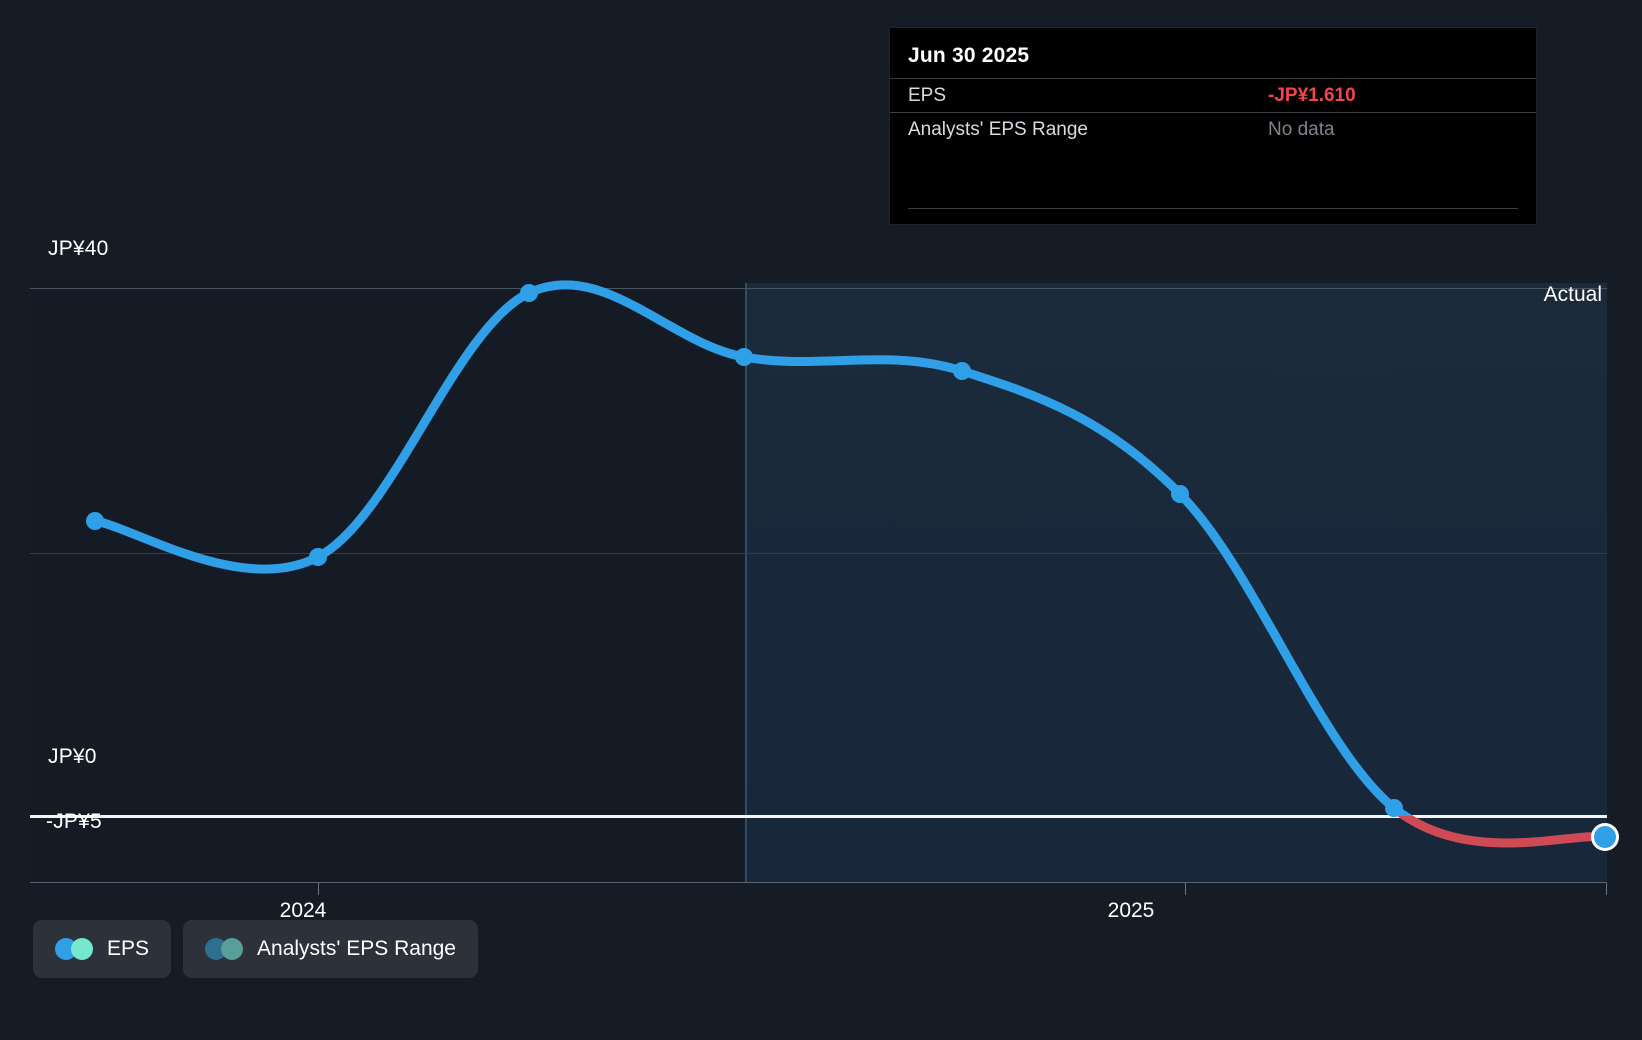  I want to click on analysts-range-series-icon, so click(224, 949).